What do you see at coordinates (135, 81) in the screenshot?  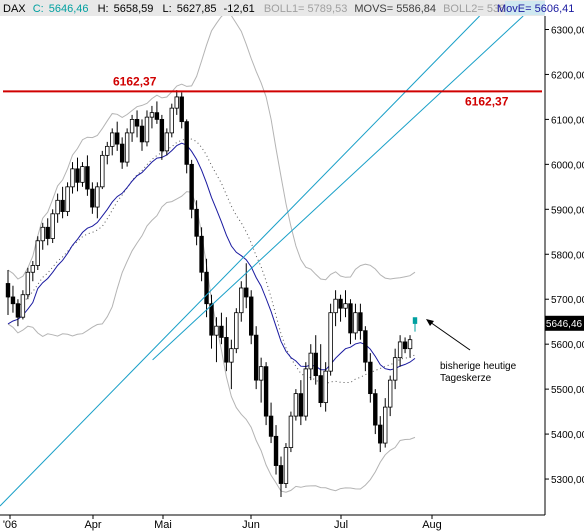 I see `resistance-label-left: 6162,37` at bounding box center [135, 81].